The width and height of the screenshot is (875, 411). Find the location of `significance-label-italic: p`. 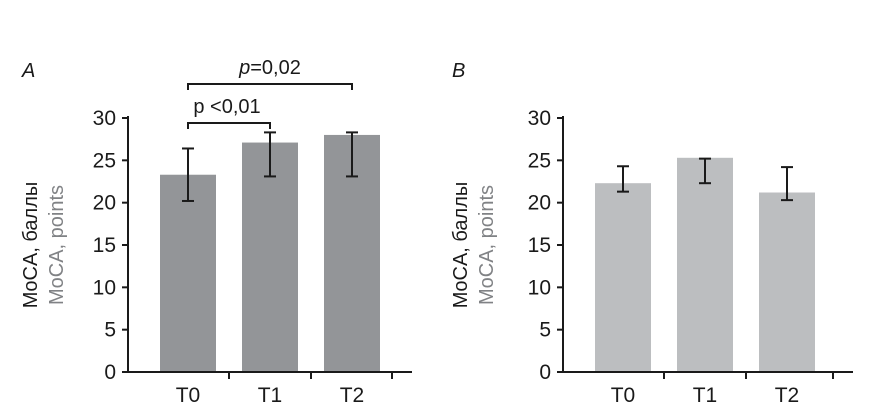

significance-label-italic: p is located at coordinates (244, 68).